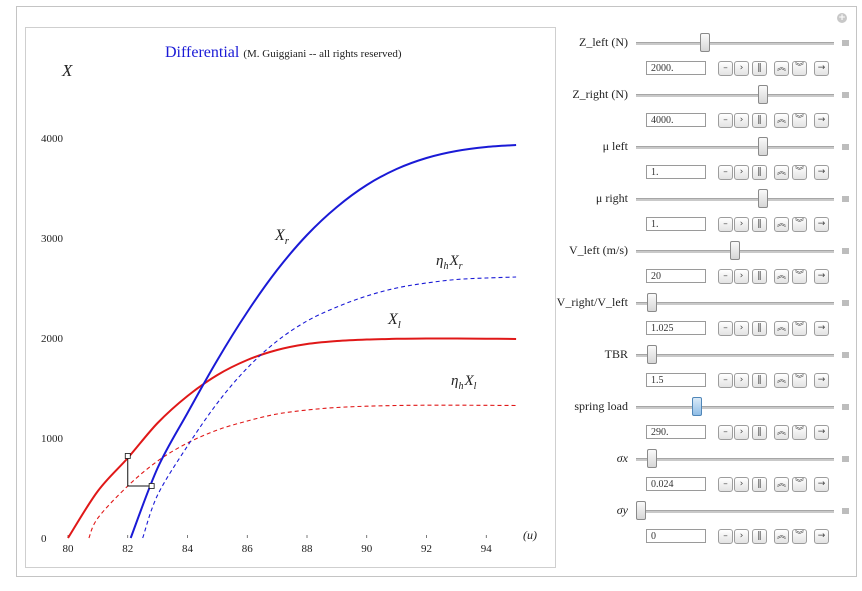 Image resolution: width=862 pixels, height=591 pixels. Describe the element at coordinates (676, 276) in the screenshot. I see `value-field: 20` at that location.